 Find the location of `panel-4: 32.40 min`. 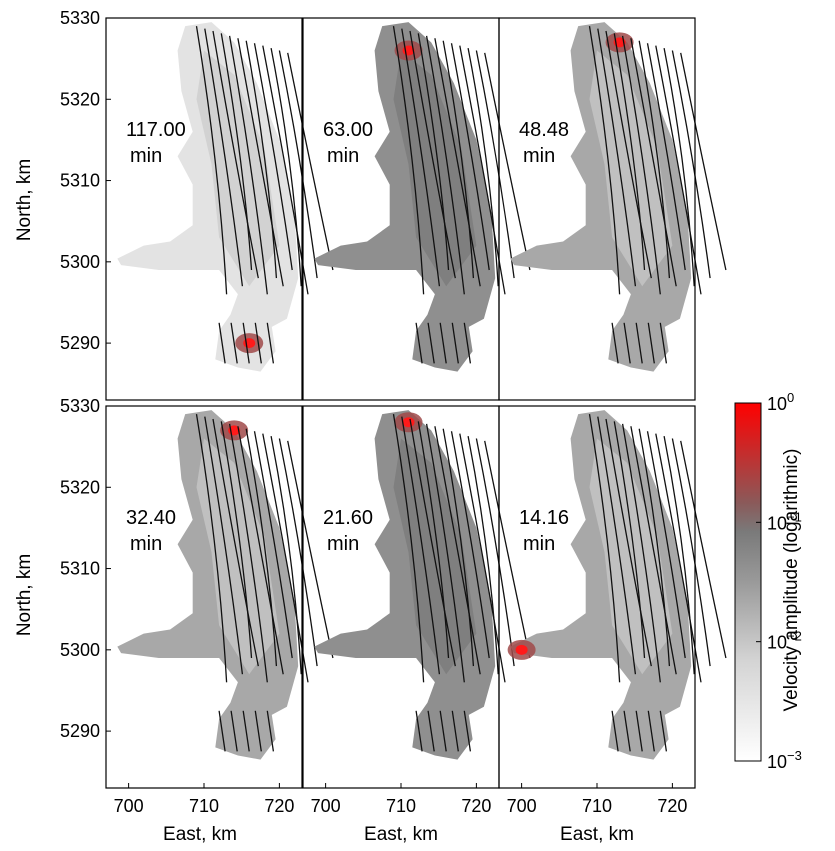

panel-4: 32.40 min is located at coordinates (219, 597).